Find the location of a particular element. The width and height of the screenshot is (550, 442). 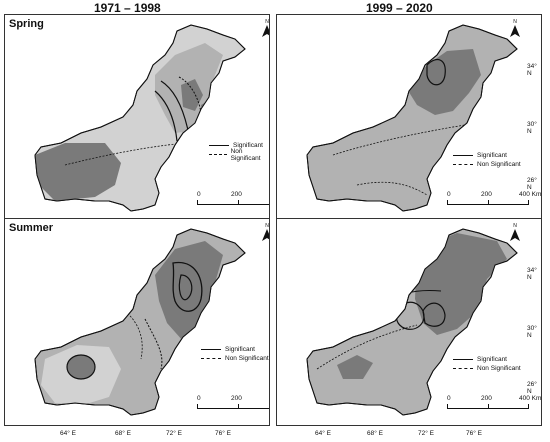

season-label-spring: Spring is located at coordinates (26, 24).